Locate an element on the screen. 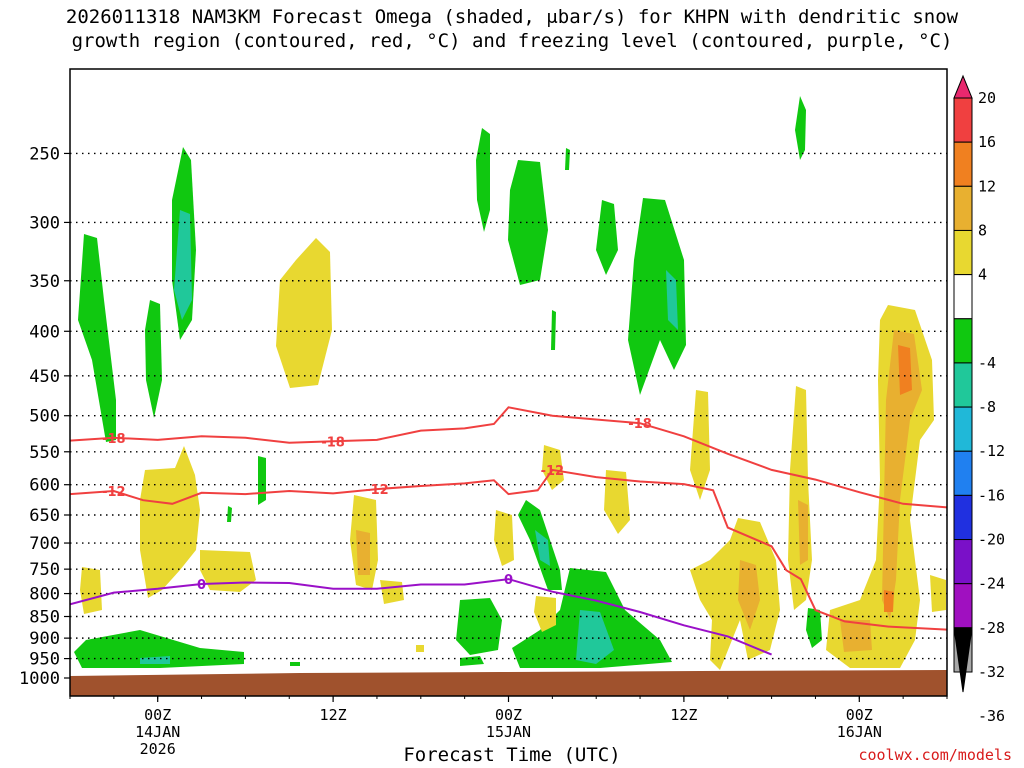 The width and height of the screenshot is (1024, 768). terrain-ground is located at coordinates (508, 683).